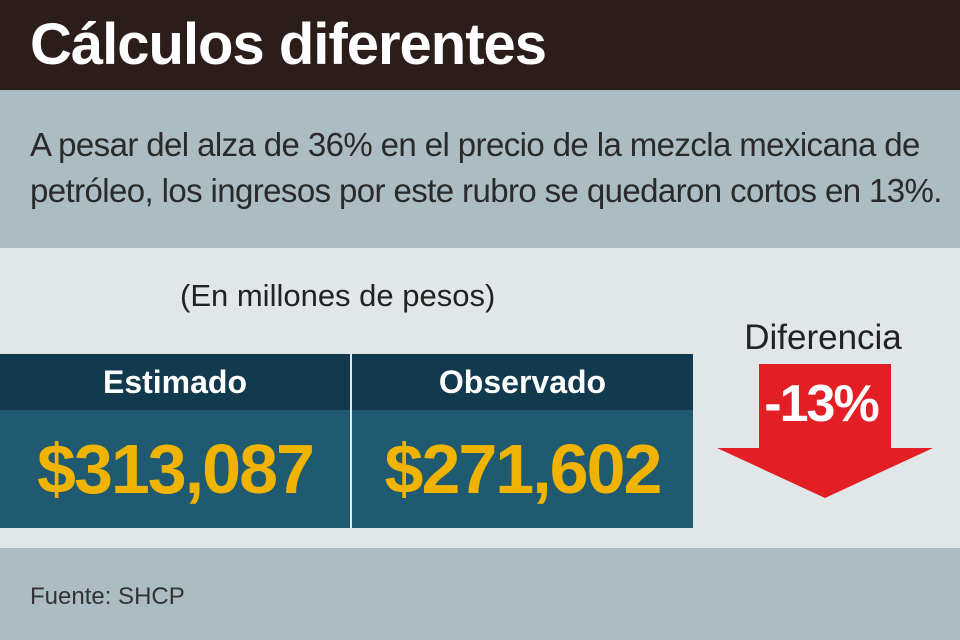  What do you see at coordinates (288, 44) in the screenshot?
I see `page-title: Cálculos diferentes` at bounding box center [288, 44].